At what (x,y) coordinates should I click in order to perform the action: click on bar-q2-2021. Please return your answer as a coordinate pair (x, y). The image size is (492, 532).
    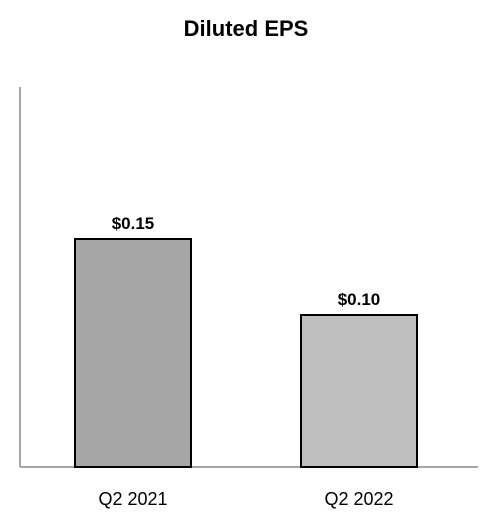
    Looking at the image, I should click on (133, 353).